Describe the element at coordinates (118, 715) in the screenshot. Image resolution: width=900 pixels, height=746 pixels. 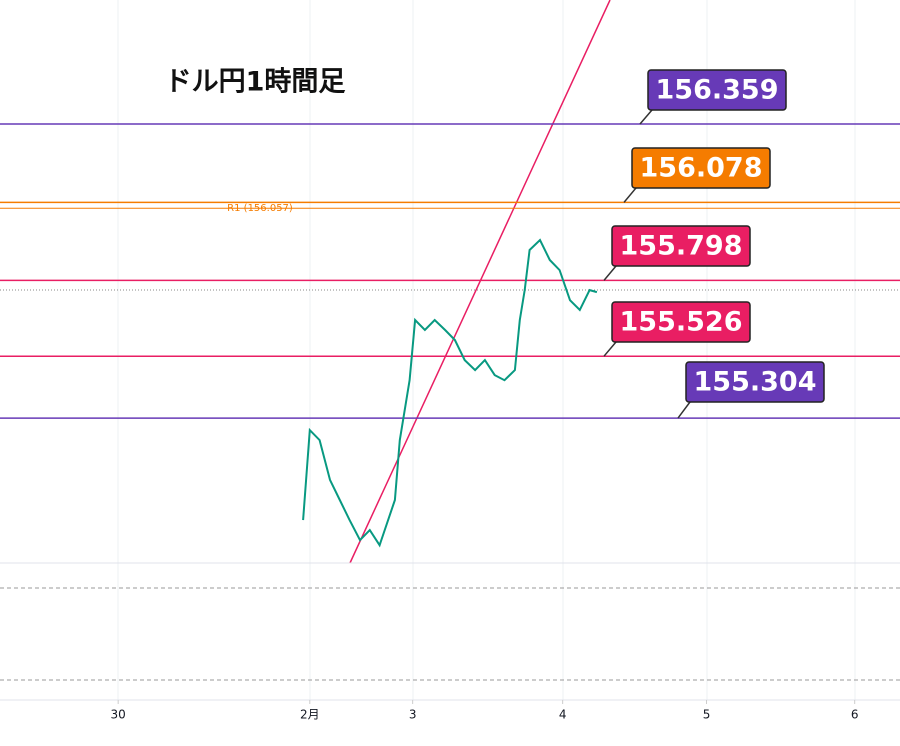
I see `x-tick-label: 30` at that location.